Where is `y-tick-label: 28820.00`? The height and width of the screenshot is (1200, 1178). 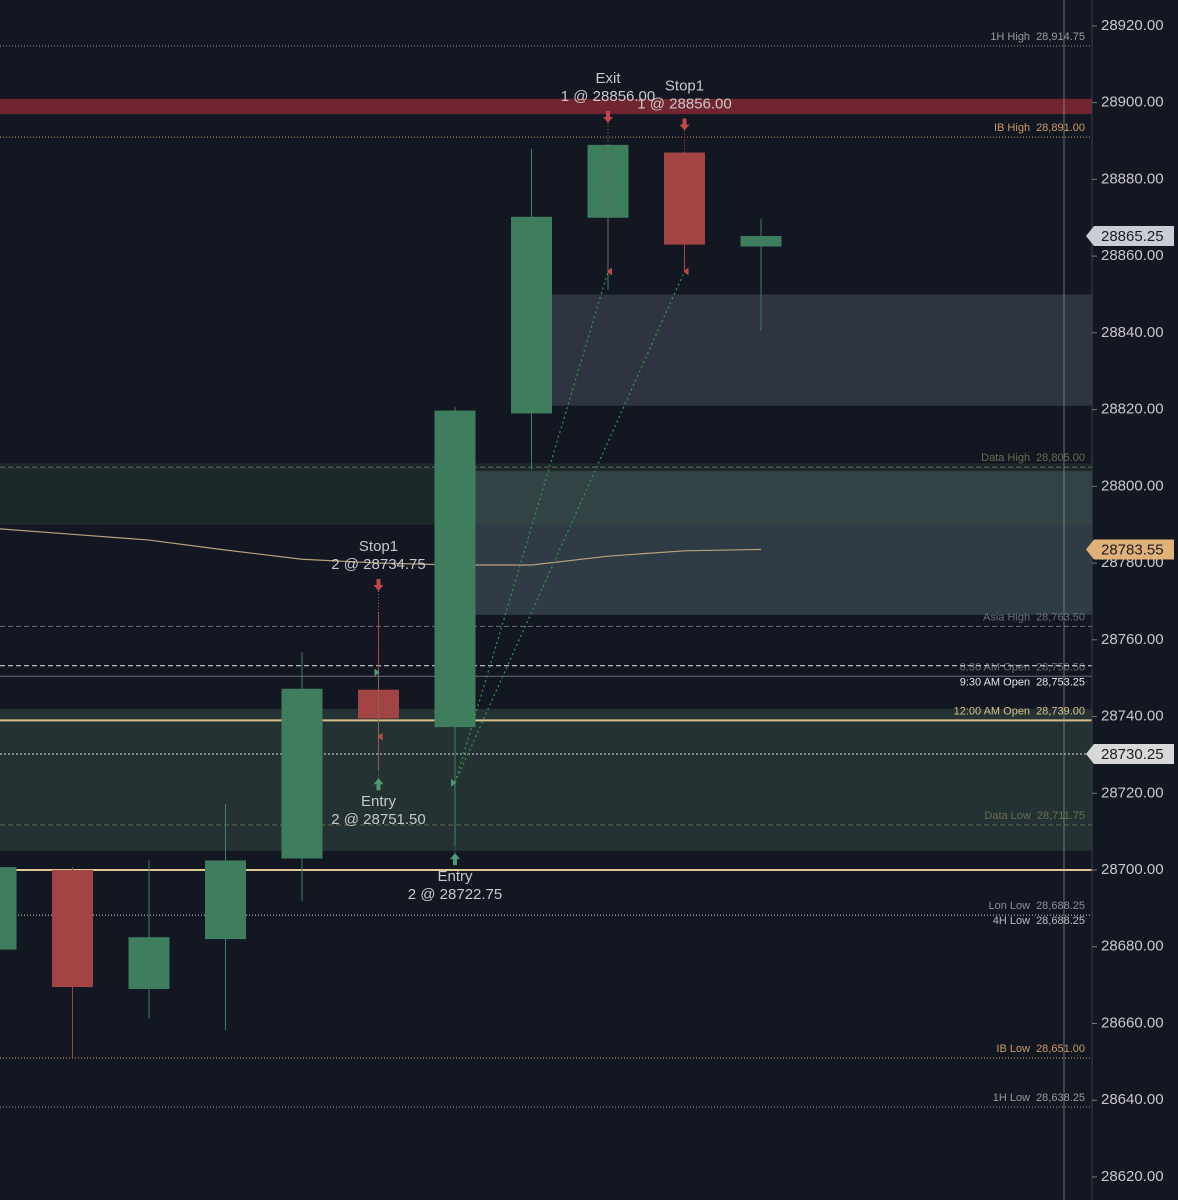 y-tick-label: 28820.00 is located at coordinates (1132, 409).